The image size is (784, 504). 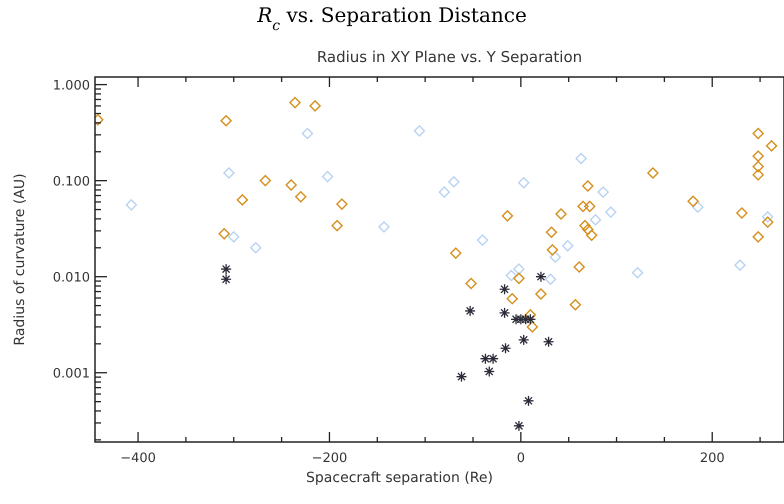 What do you see at coordinates (20, 259) in the screenshot?
I see `y-axis-title: Radius of curvature (AU)` at bounding box center [20, 259].